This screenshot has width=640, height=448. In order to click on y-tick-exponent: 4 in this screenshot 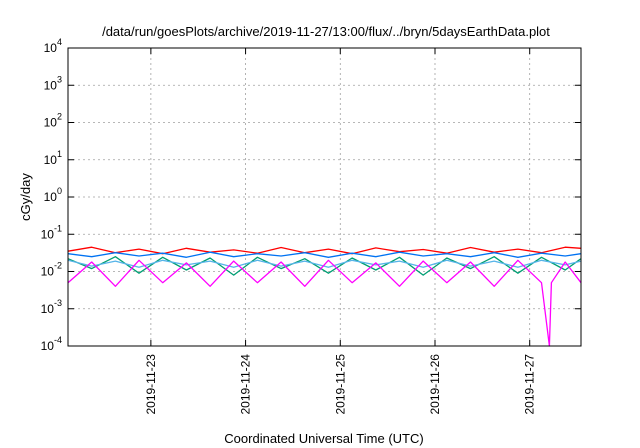, I will do `click(59, 42)`.